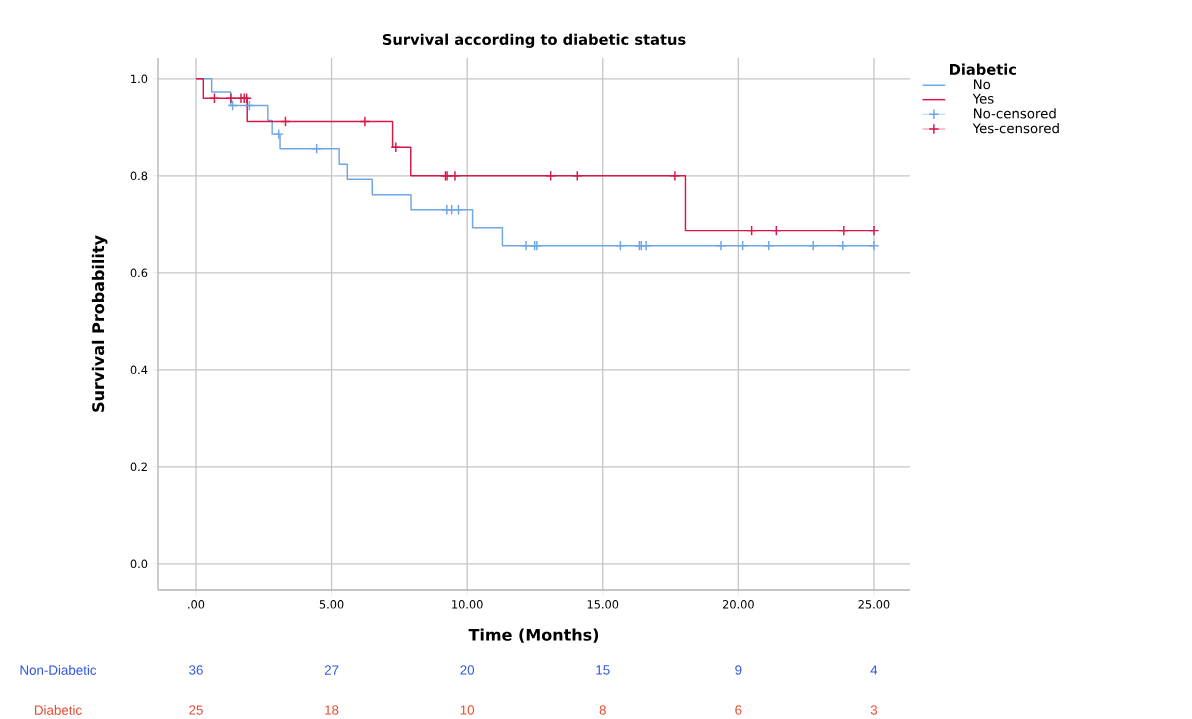  Describe the element at coordinates (196, 604) in the screenshot. I see `x-tick-label: .00` at that location.